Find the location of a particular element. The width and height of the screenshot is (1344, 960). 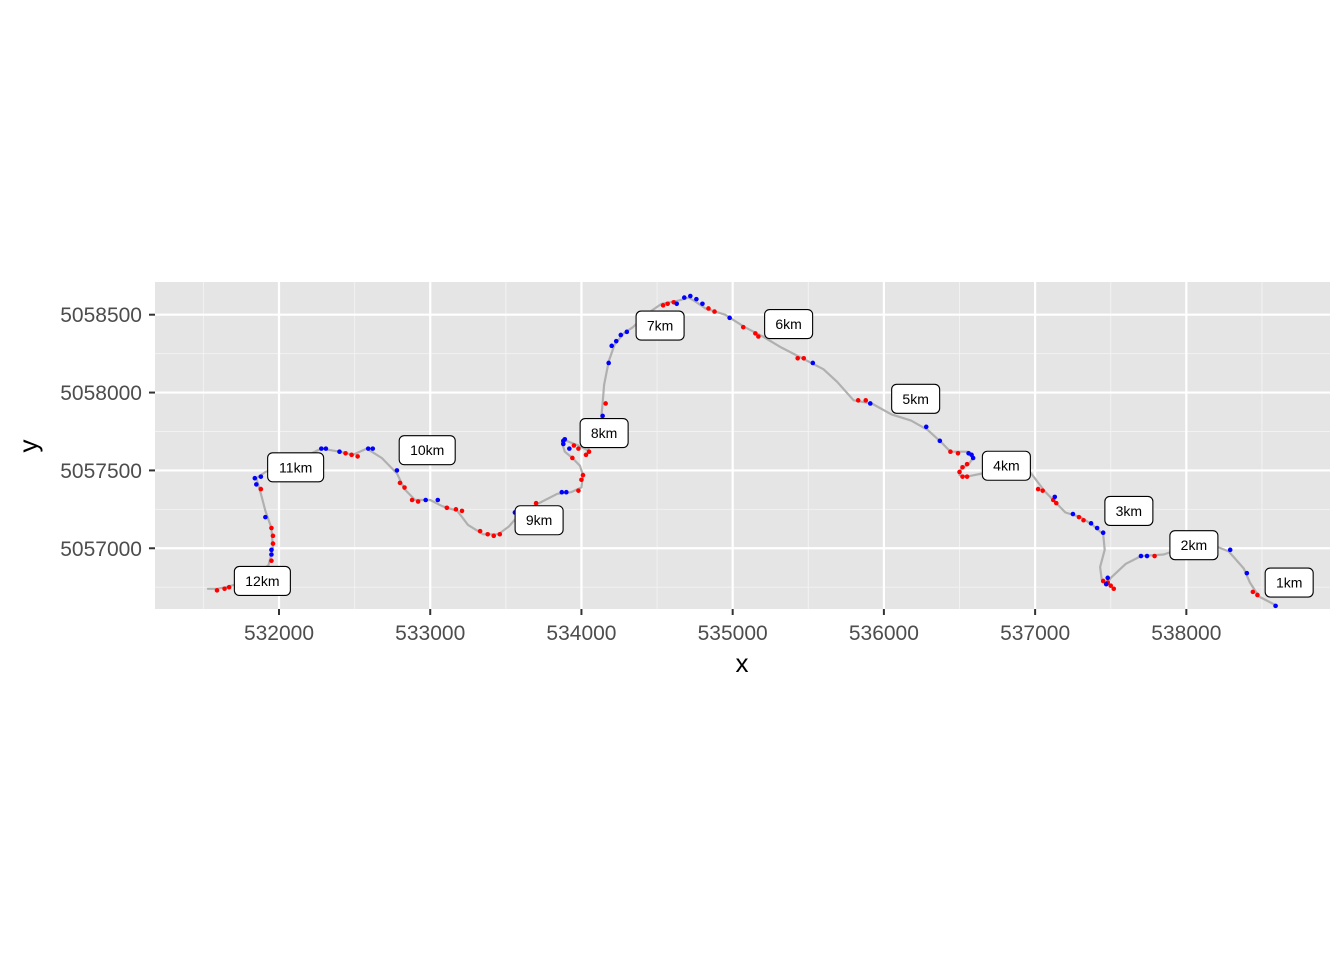

km-label-text: 6km is located at coordinates (788, 324).